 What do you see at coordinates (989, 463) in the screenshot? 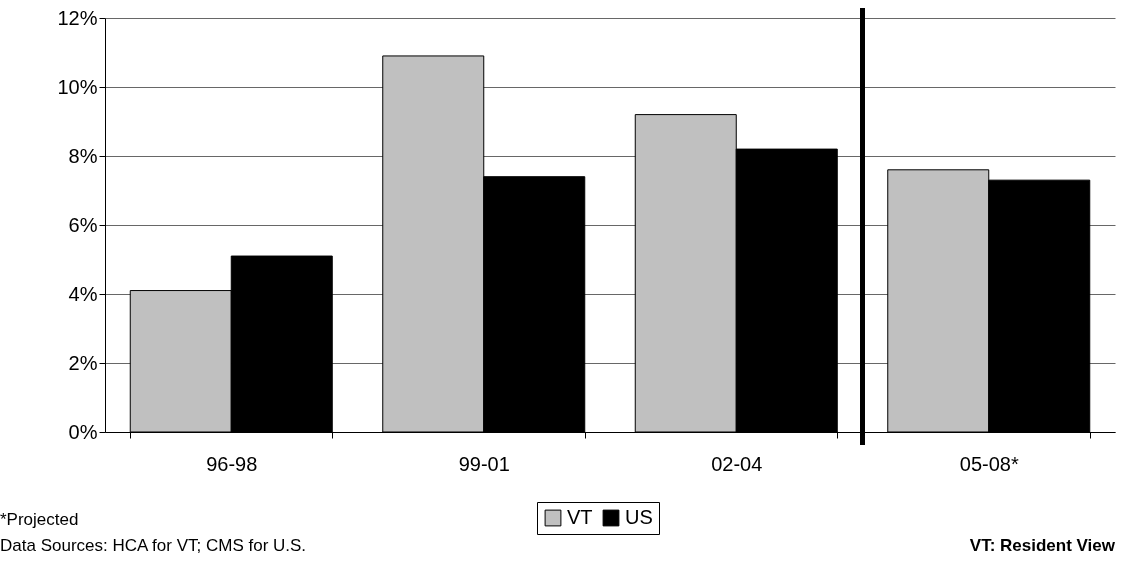
I see `x-tick-label: 05-08*` at bounding box center [989, 463].